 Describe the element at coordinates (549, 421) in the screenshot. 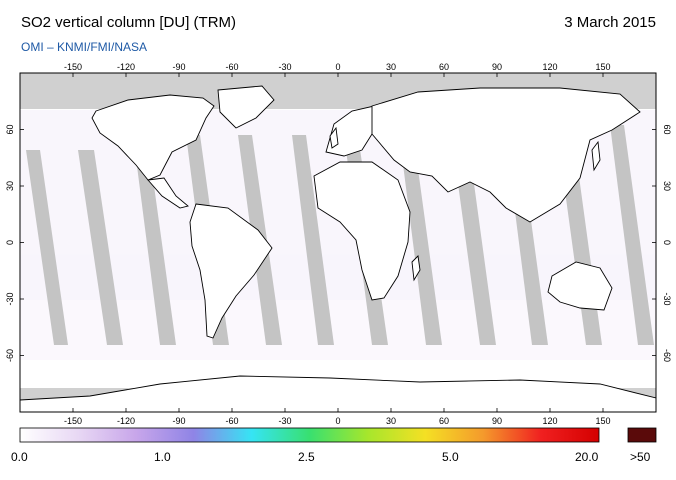

I see `lon-tick-label-bottom: 120` at that location.